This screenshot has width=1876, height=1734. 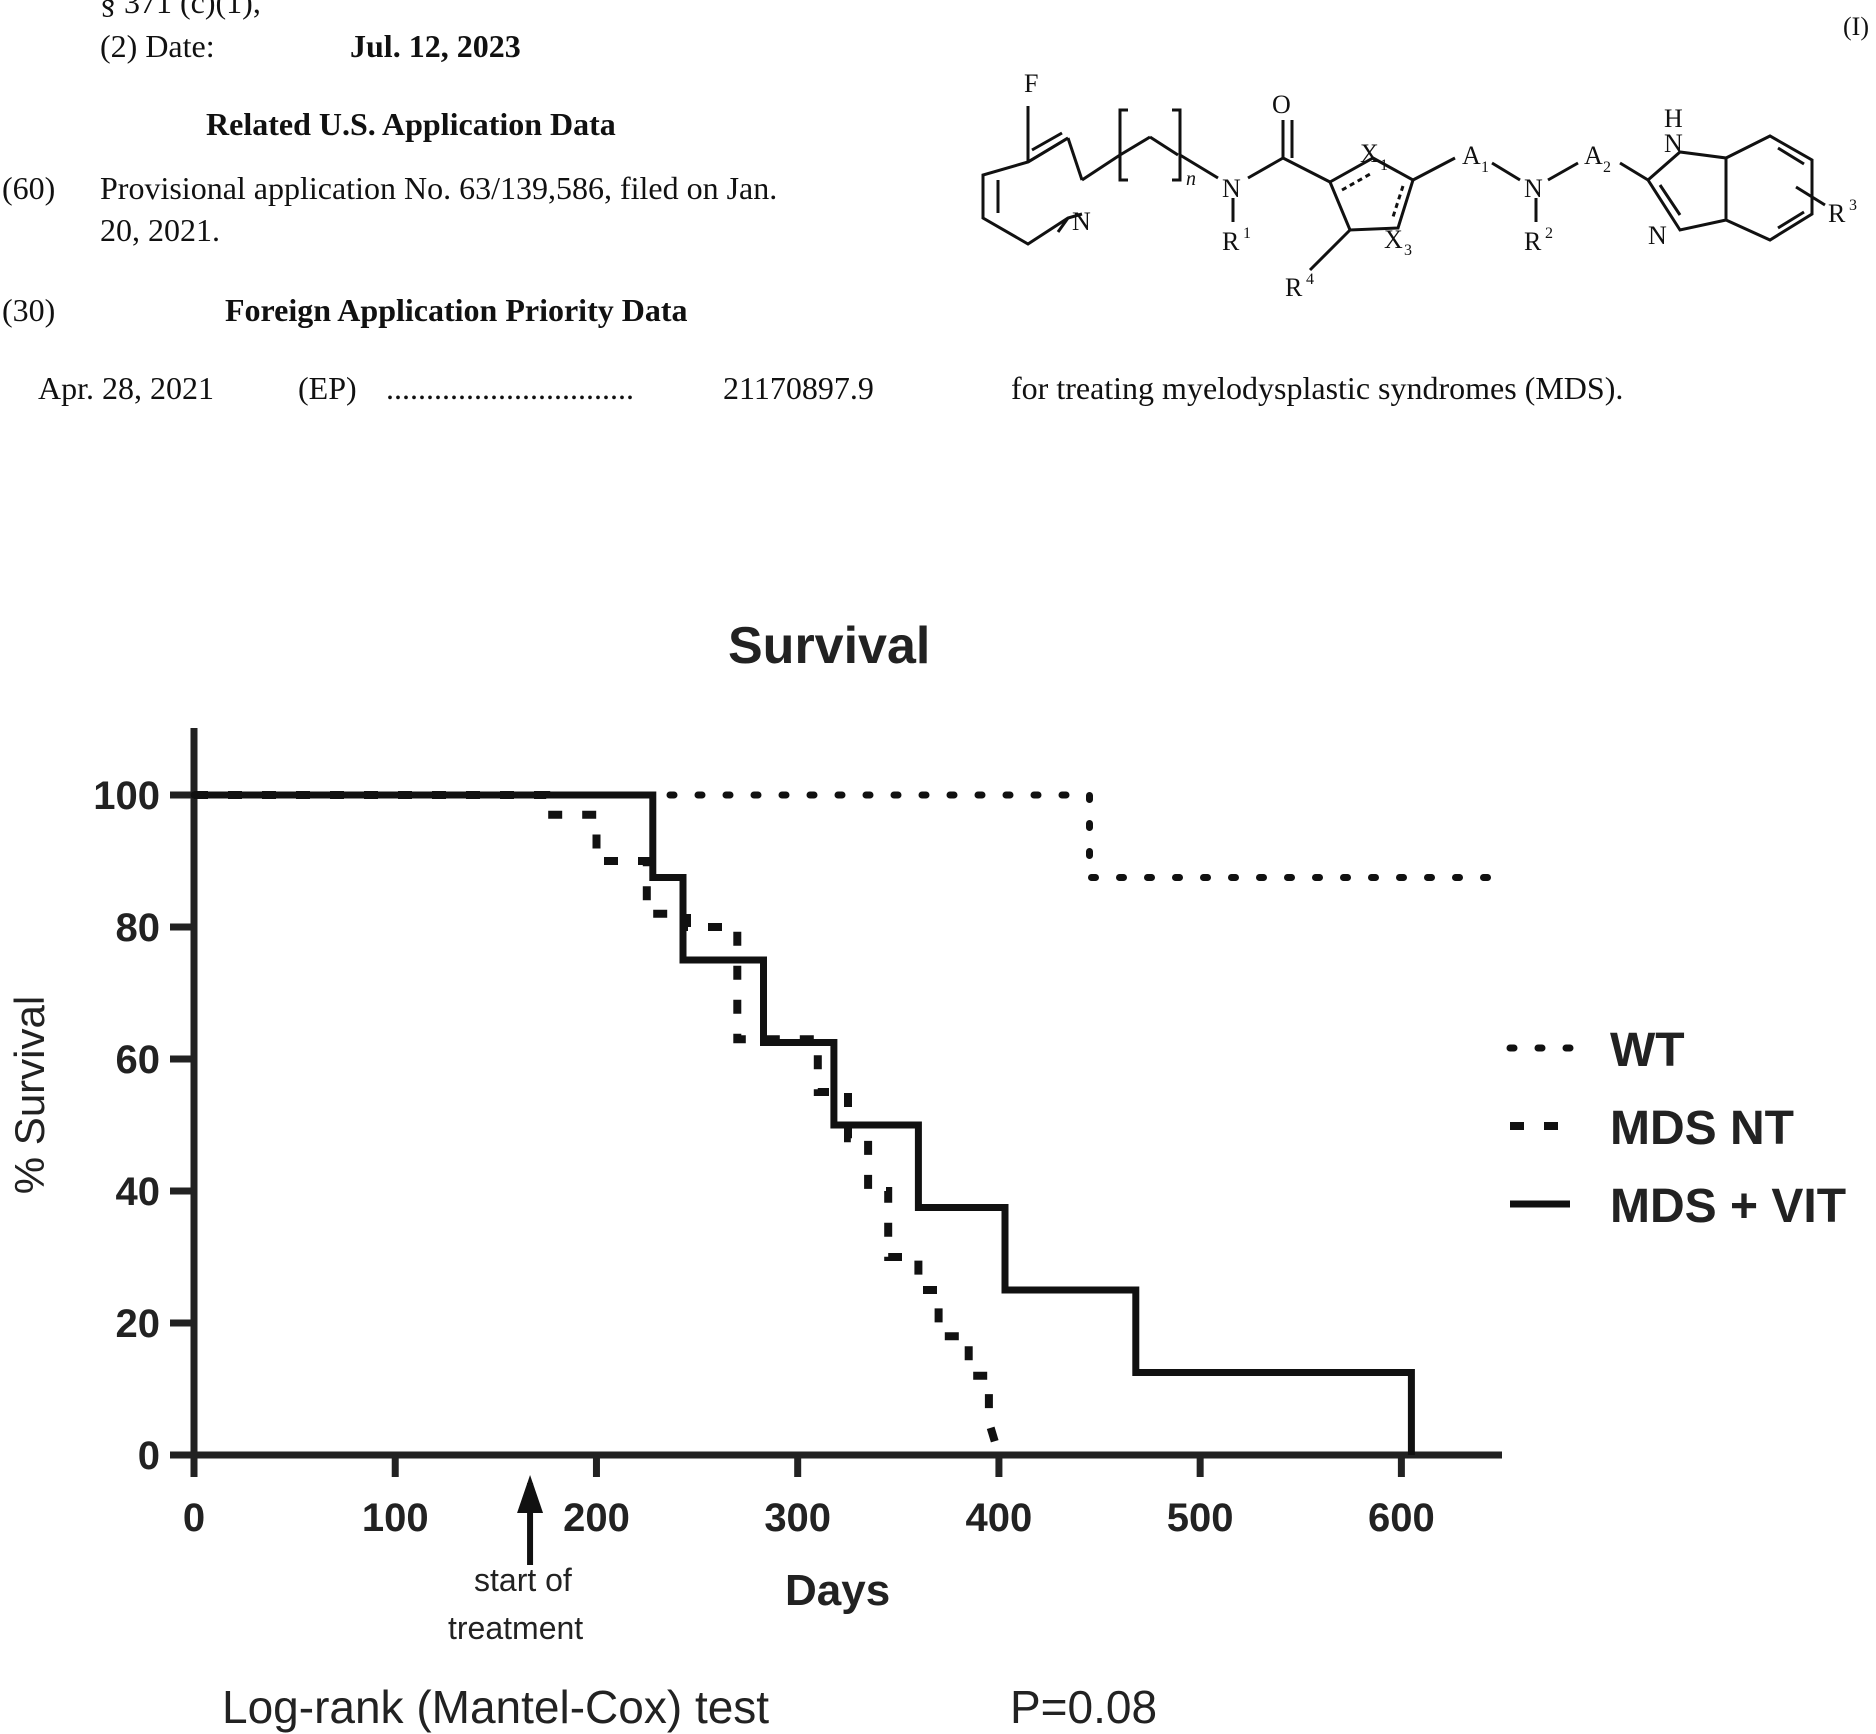 What do you see at coordinates (1702, 1128) in the screenshot?
I see `legend-label: MDS NT` at bounding box center [1702, 1128].